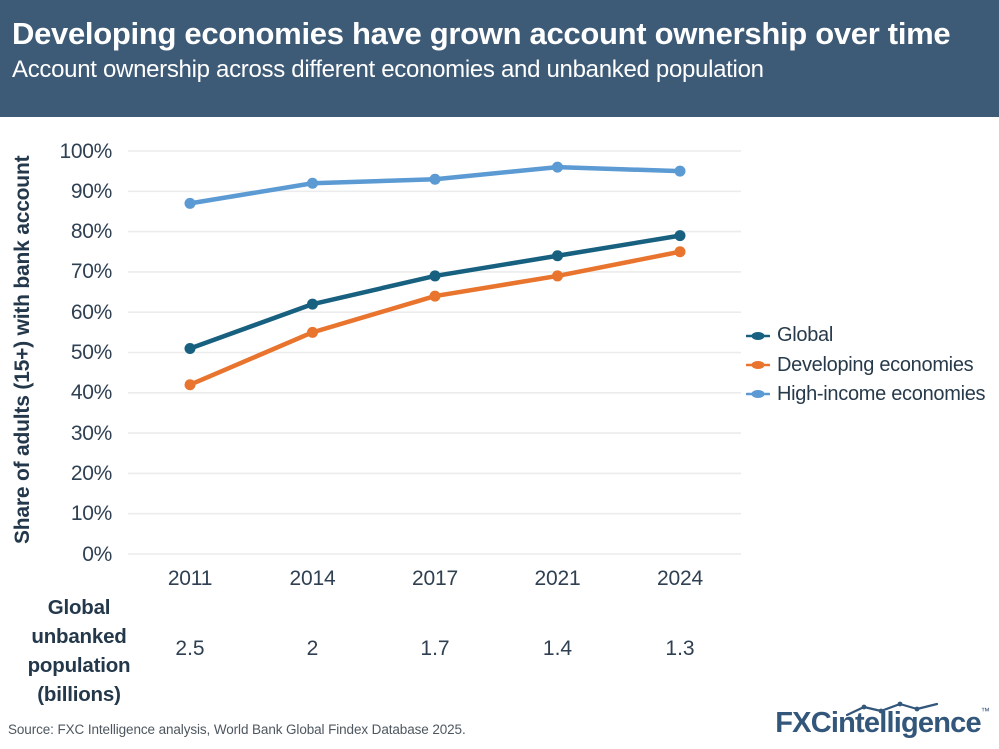 This screenshot has height=749, width=999. What do you see at coordinates (881, 393) in the screenshot?
I see `legend-label: High-income economies` at bounding box center [881, 393].